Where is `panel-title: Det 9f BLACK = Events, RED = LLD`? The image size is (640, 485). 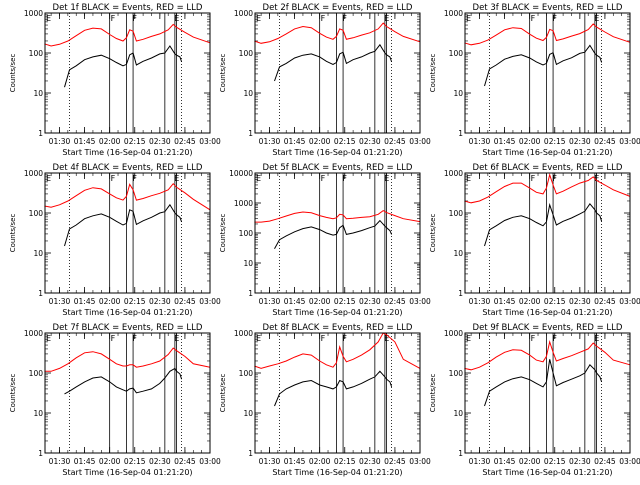 panel-title: Det 9f BLACK = Events, RED = LLD is located at coordinates (548, 328).